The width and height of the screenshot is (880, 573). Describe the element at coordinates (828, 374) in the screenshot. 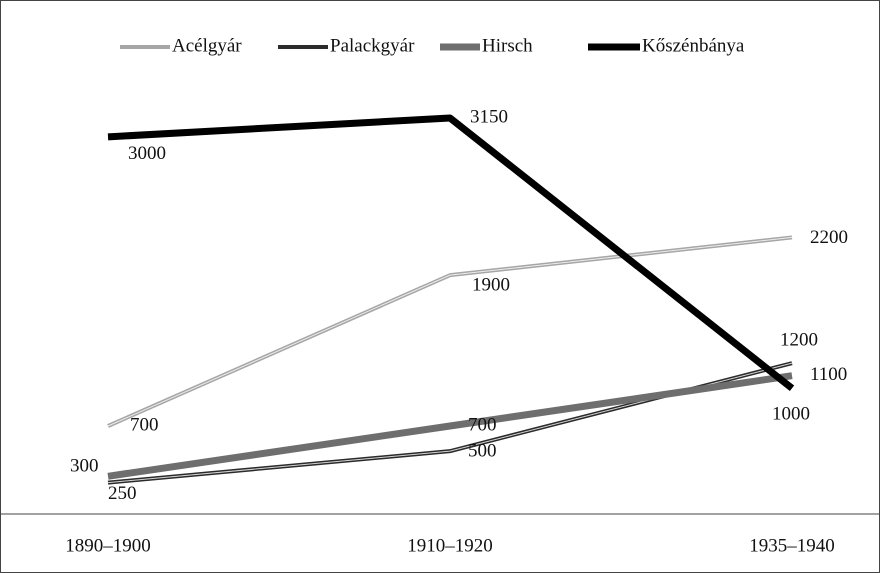

I see `data-label: 1100` at that location.